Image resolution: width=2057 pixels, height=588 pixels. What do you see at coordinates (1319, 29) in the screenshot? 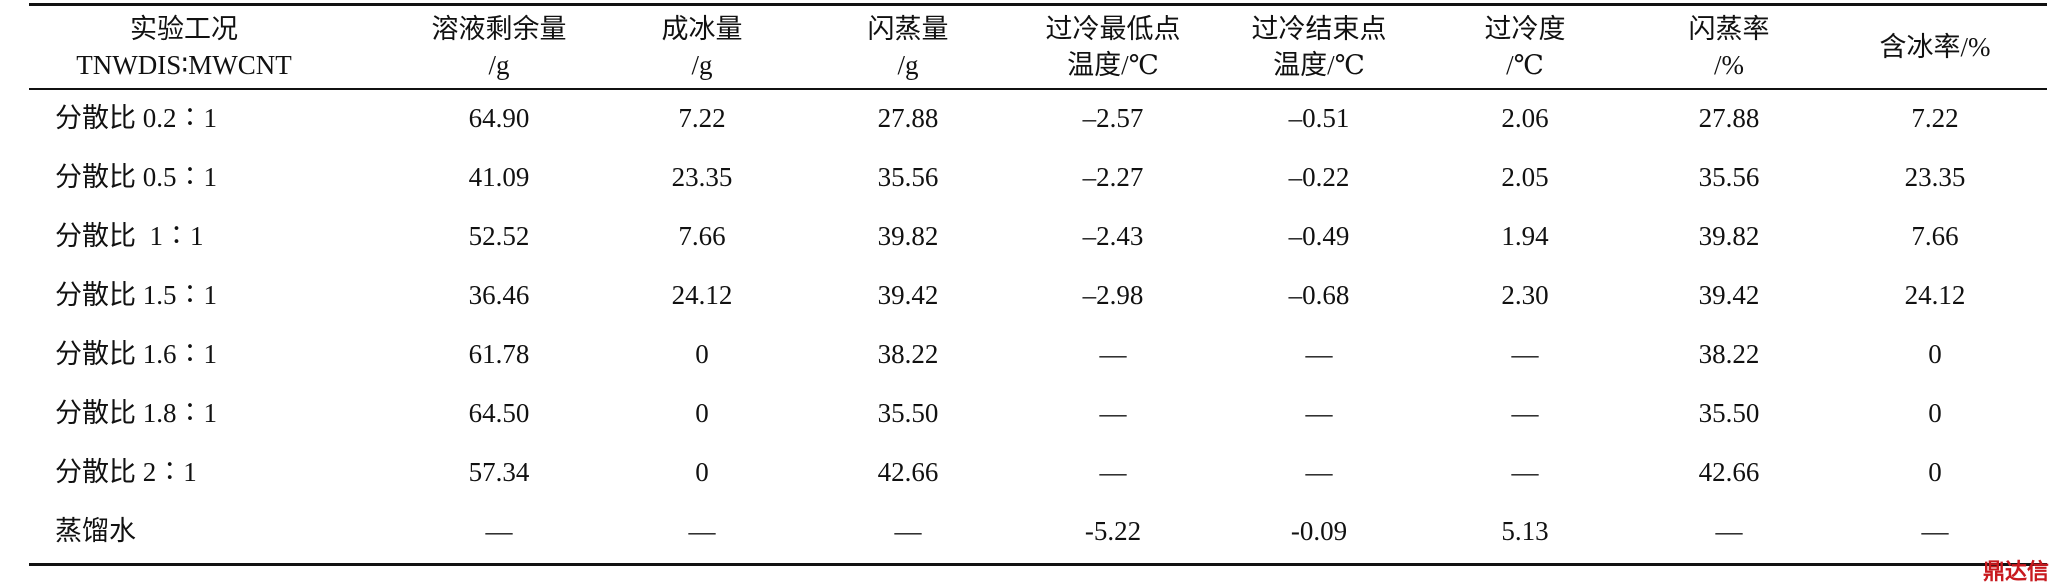
I see `header-line: 过冷结束点` at bounding box center [1319, 29].